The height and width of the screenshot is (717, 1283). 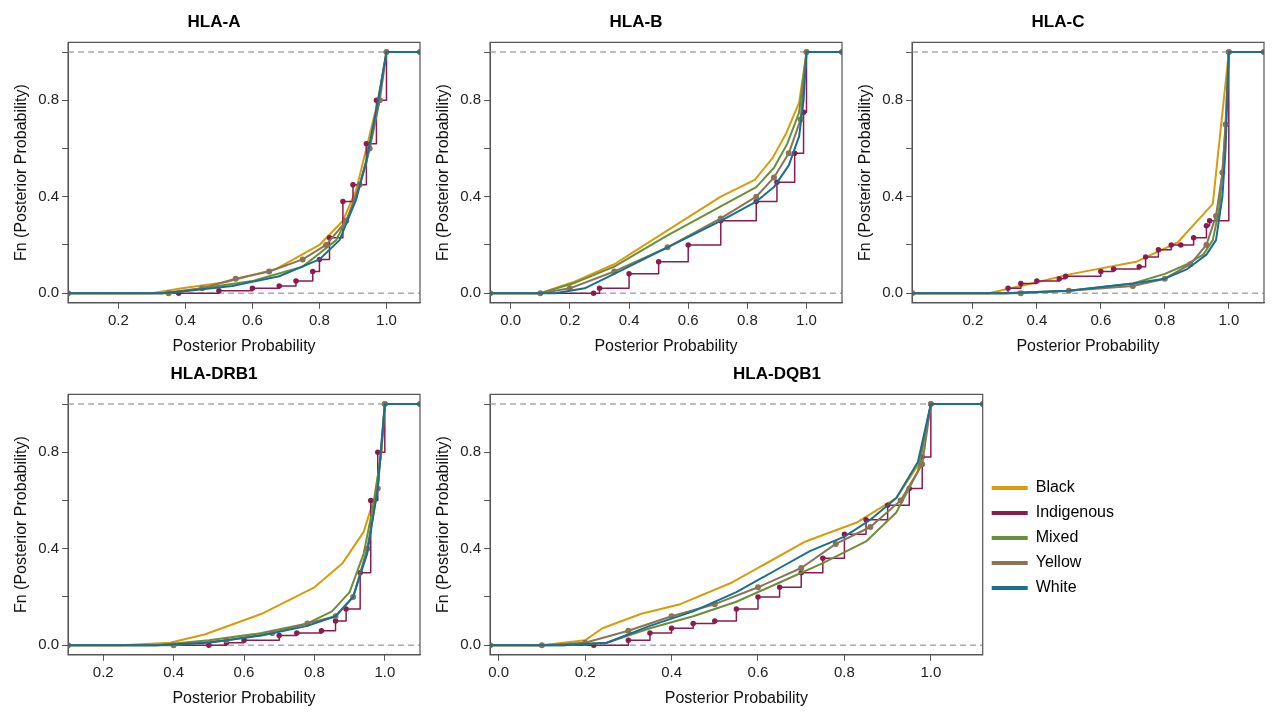 What do you see at coordinates (1056, 587) in the screenshot?
I see `legend-label: White` at bounding box center [1056, 587].